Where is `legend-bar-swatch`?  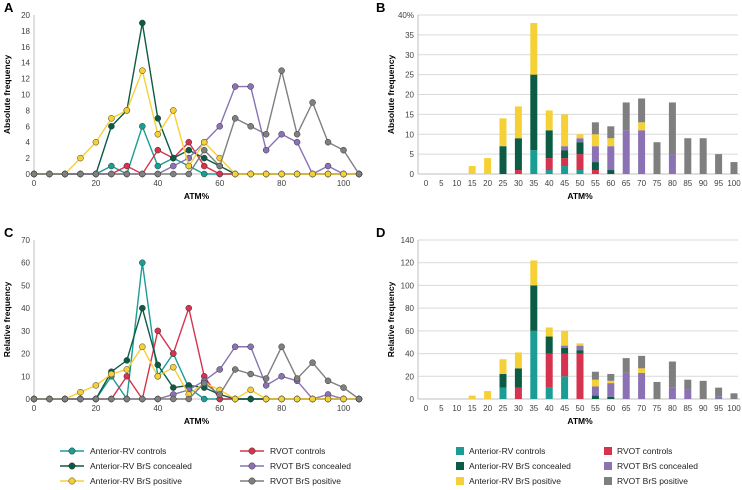 legend-bar-swatch is located at coordinates (460, 481).